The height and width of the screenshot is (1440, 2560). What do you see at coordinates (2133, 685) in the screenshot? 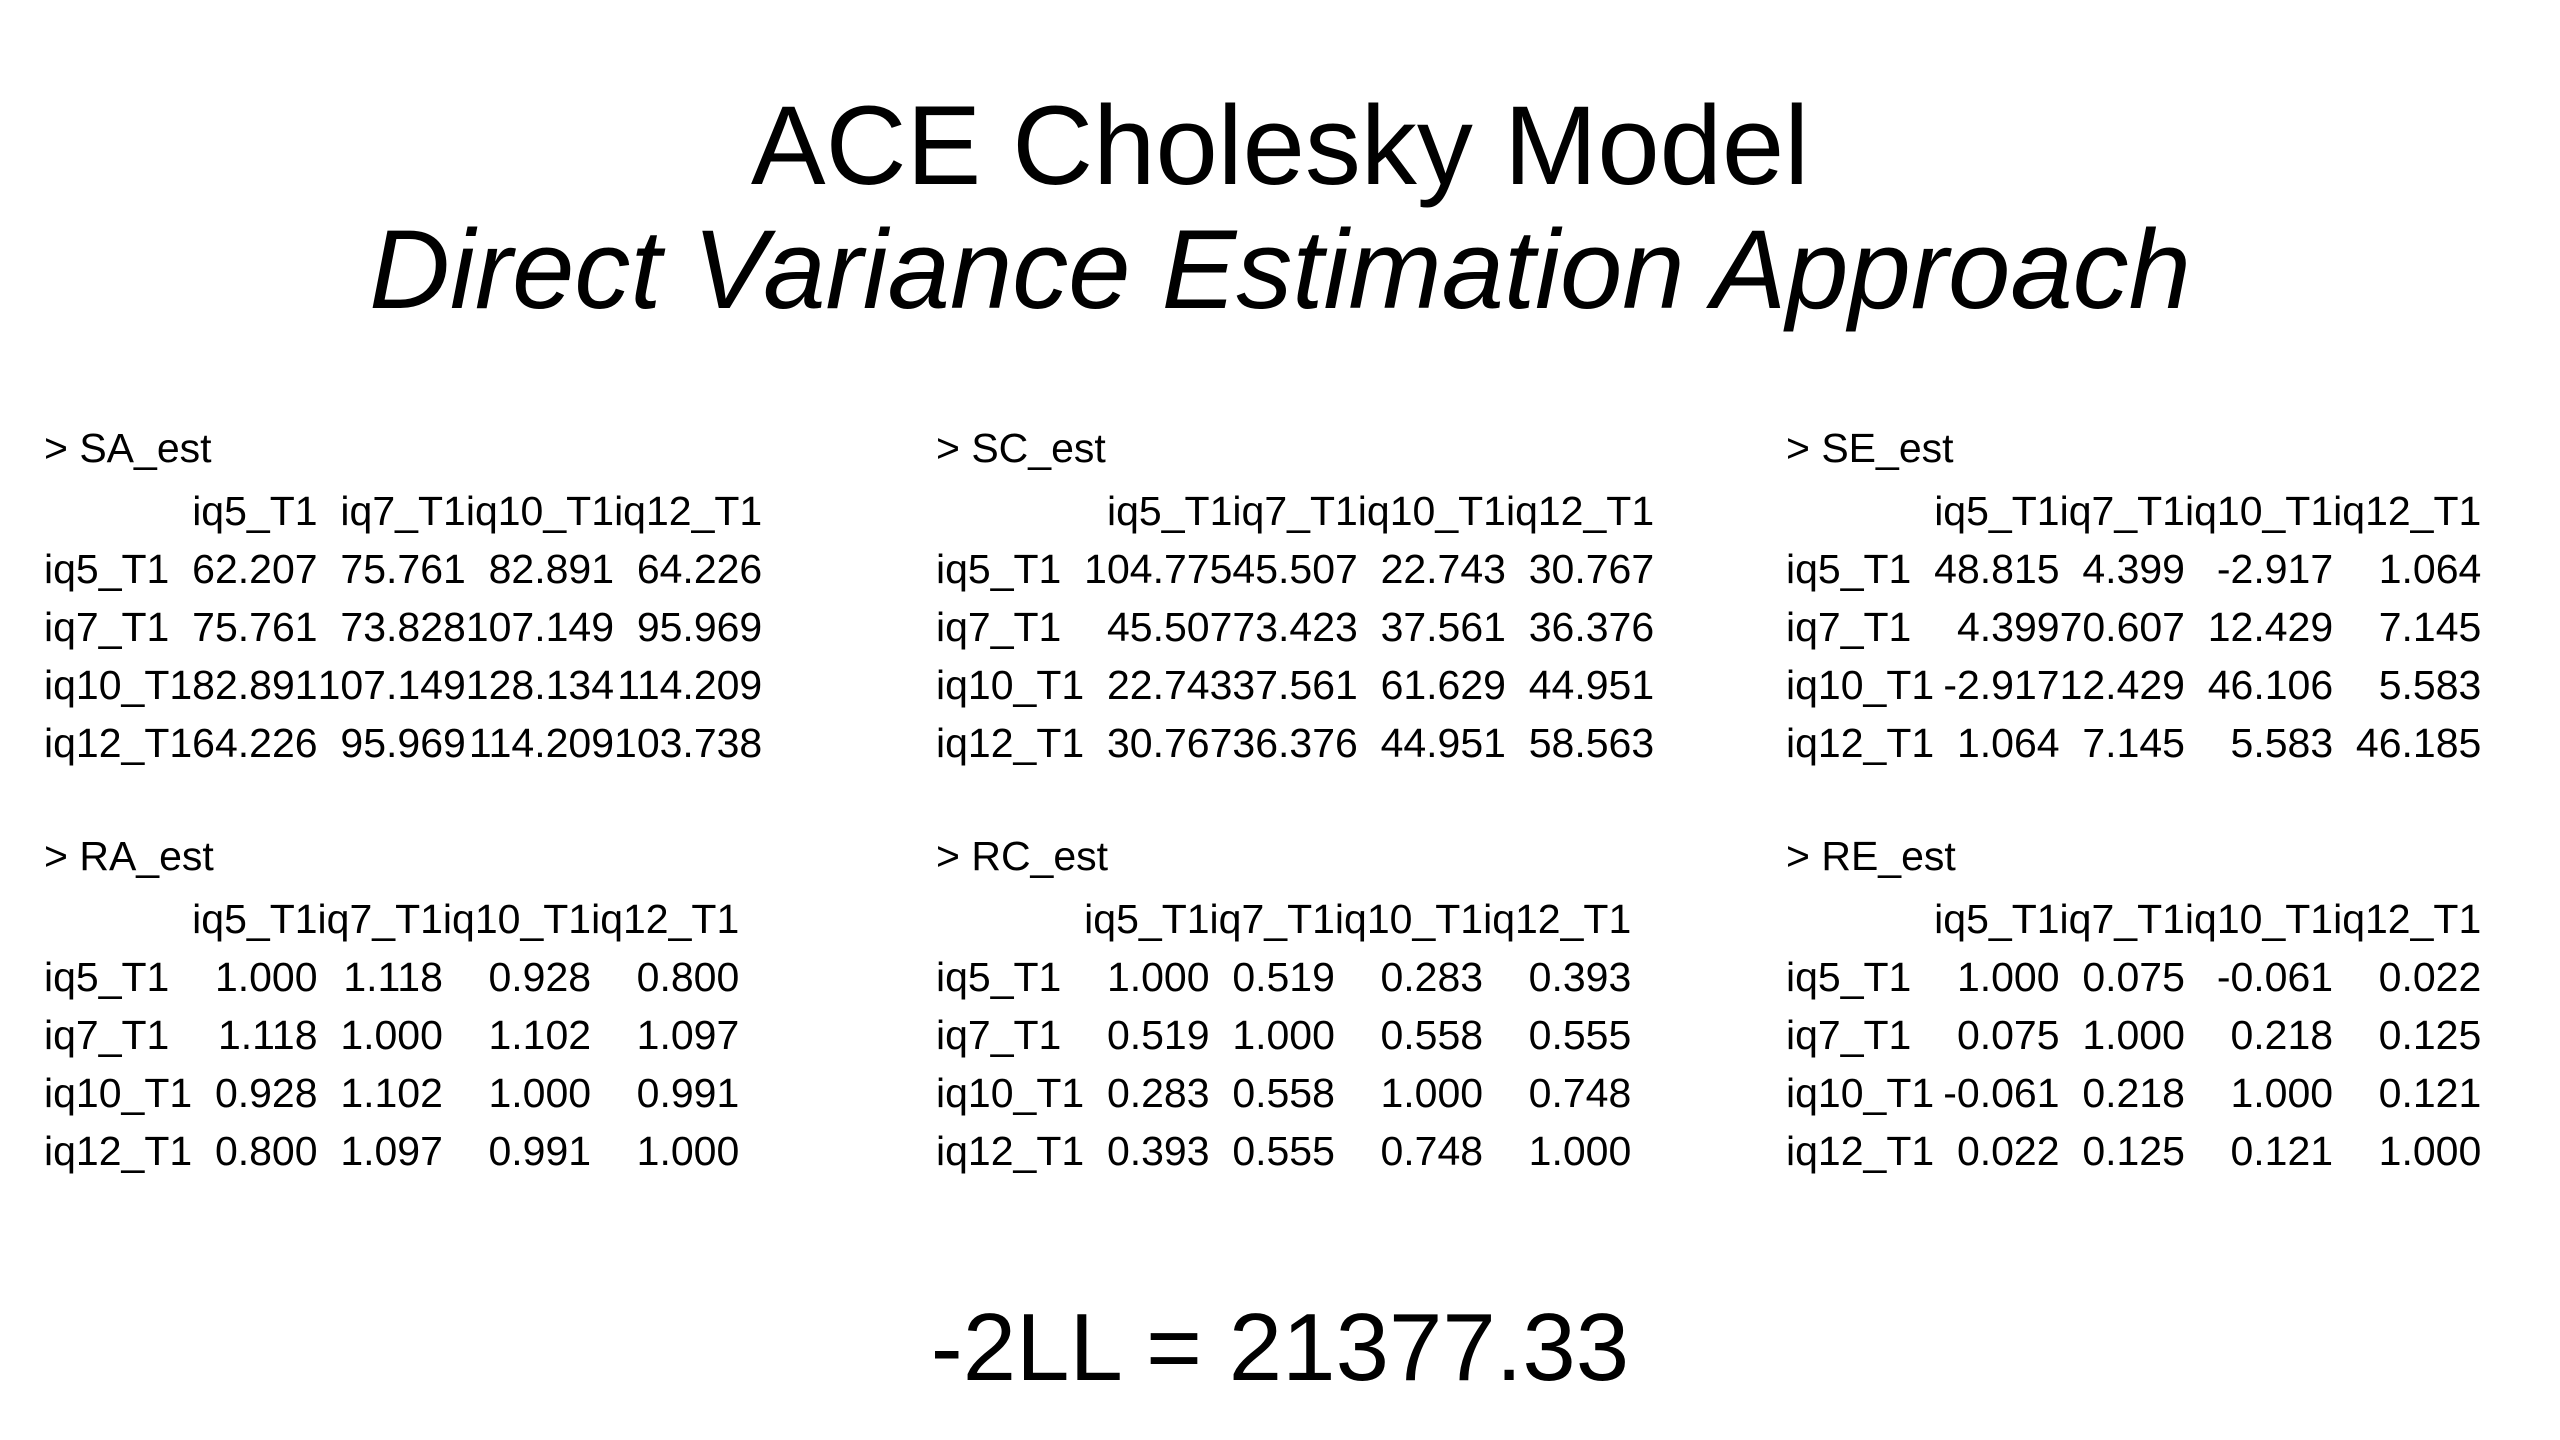
I see `table-row: iq10_T1 -2.917 12.429 46.106 5.583` at bounding box center [2133, 685].